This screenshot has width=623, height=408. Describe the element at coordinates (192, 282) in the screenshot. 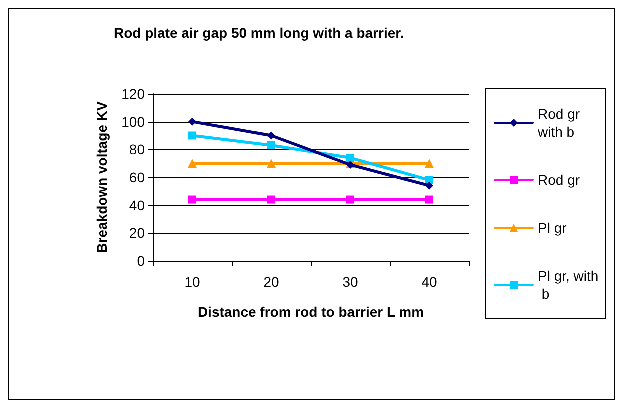

I see `x-tick-label: 10` at that location.